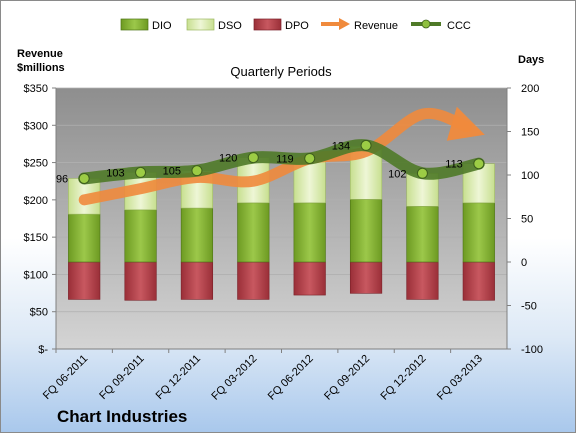 The image size is (576, 433). What do you see at coordinates (200, 24) in the screenshot?
I see `legend-swatch-dso` at bounding box center [200, 24].